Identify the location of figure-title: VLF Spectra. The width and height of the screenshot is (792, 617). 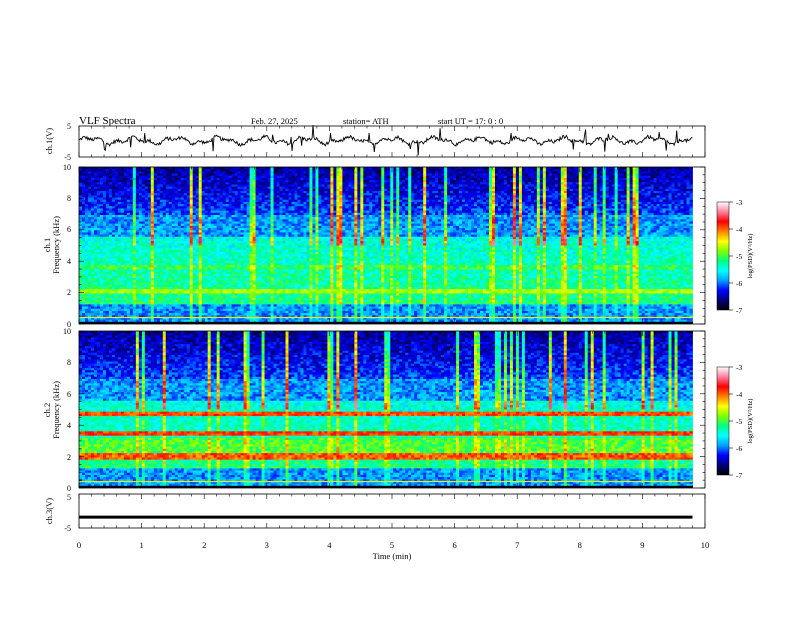
(107, 121).